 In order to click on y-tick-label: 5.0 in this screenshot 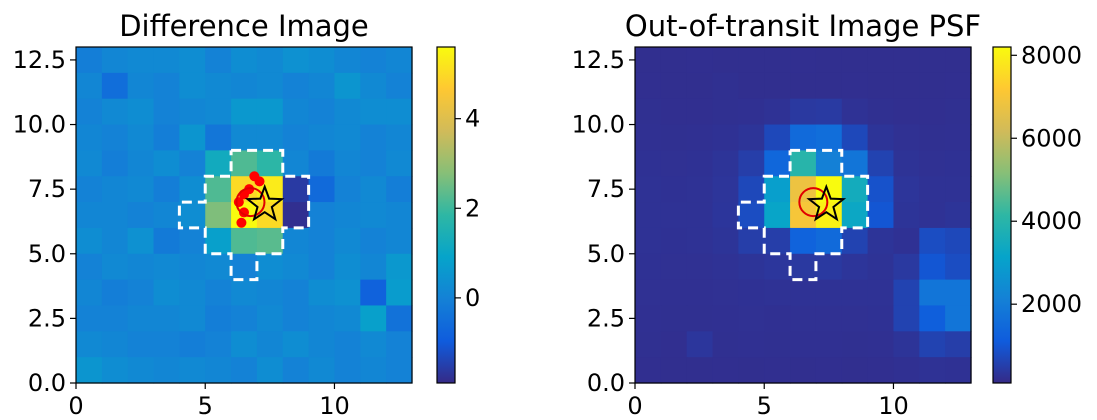, I will do `click(47, 254)`.